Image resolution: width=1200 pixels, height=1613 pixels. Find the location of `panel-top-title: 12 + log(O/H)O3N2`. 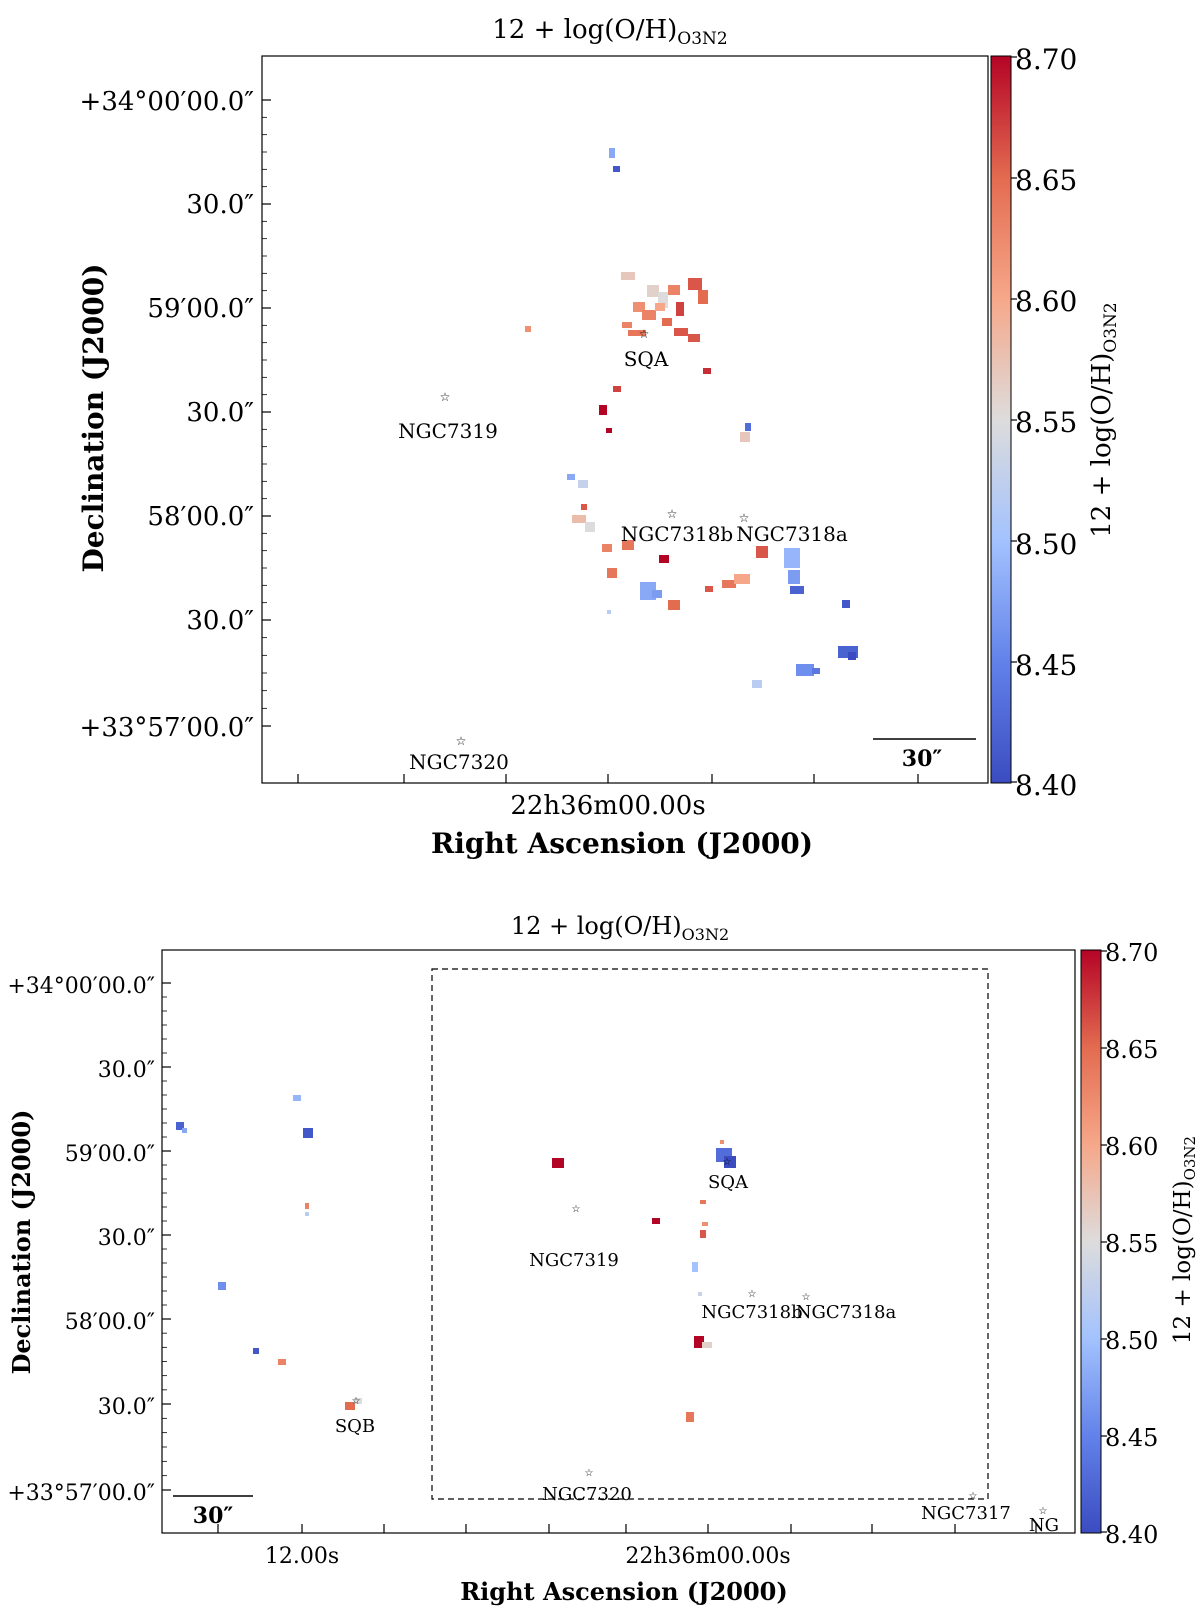

panel-top-title: 12 + log(O/H)O3N2 is located at coordinates (610, 32).